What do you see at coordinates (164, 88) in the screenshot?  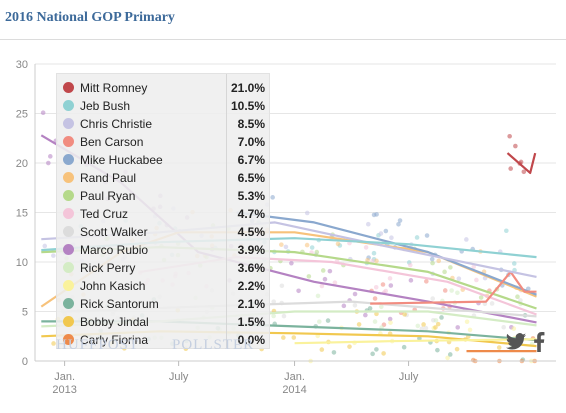 I see `legend-row: Mitt Romney 21.0%` at bounding box center [164, 88].